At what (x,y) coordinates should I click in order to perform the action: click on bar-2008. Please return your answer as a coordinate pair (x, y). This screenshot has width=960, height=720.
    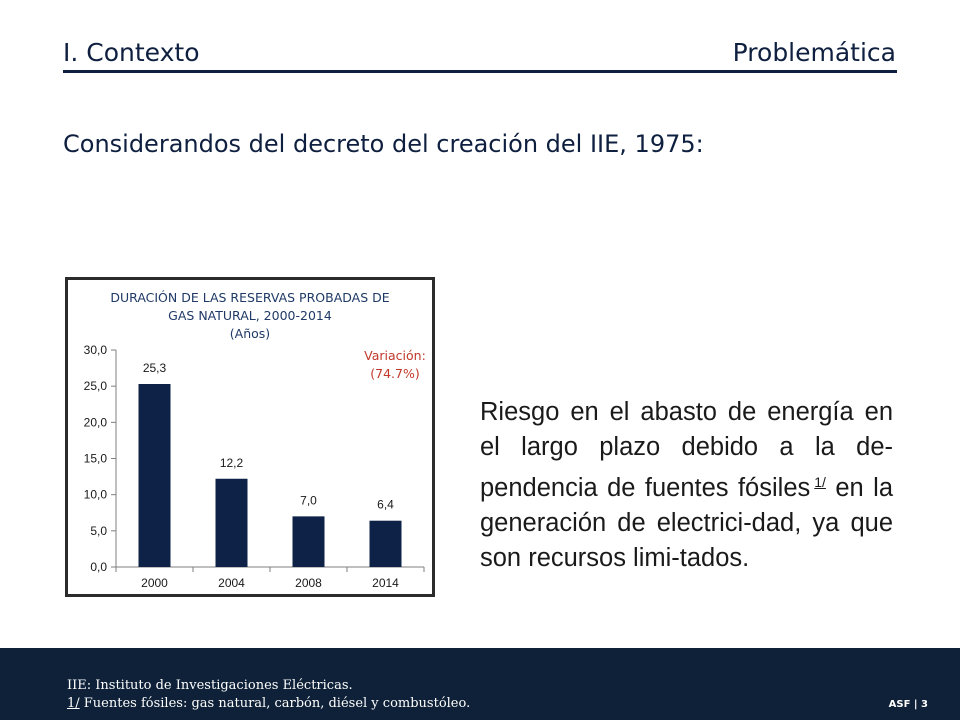
    Looking at the image, I should click on (308, 541).